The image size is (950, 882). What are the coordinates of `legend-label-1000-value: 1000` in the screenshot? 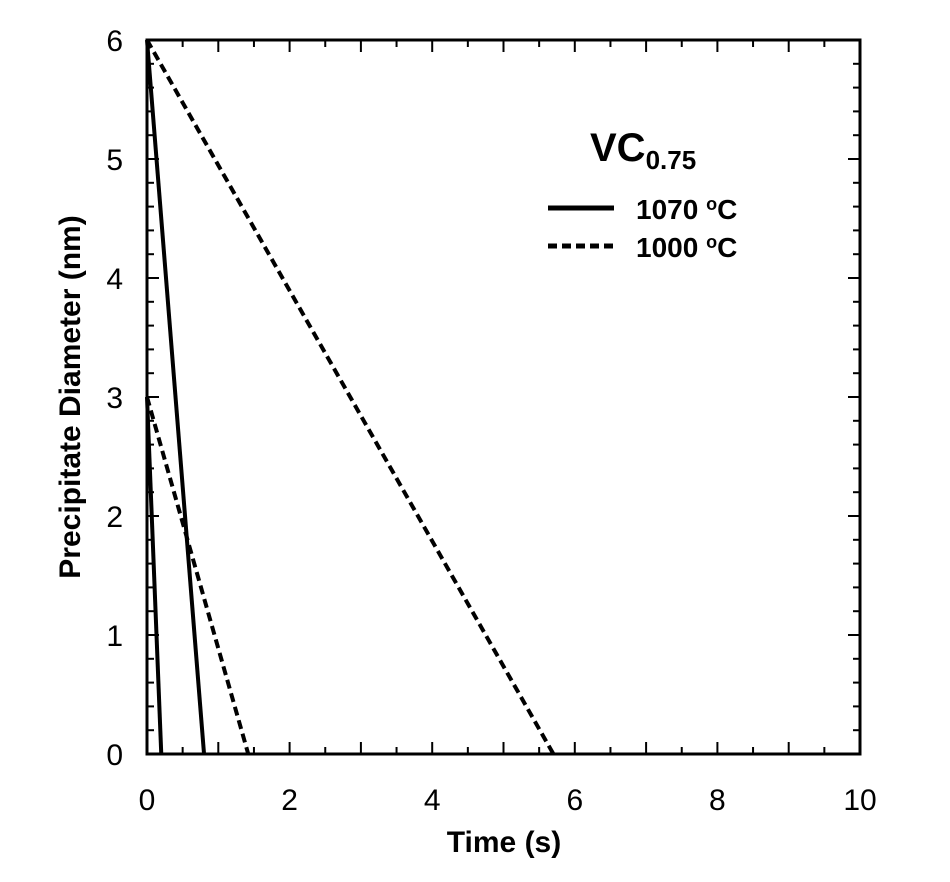 It's located at (671, 247).